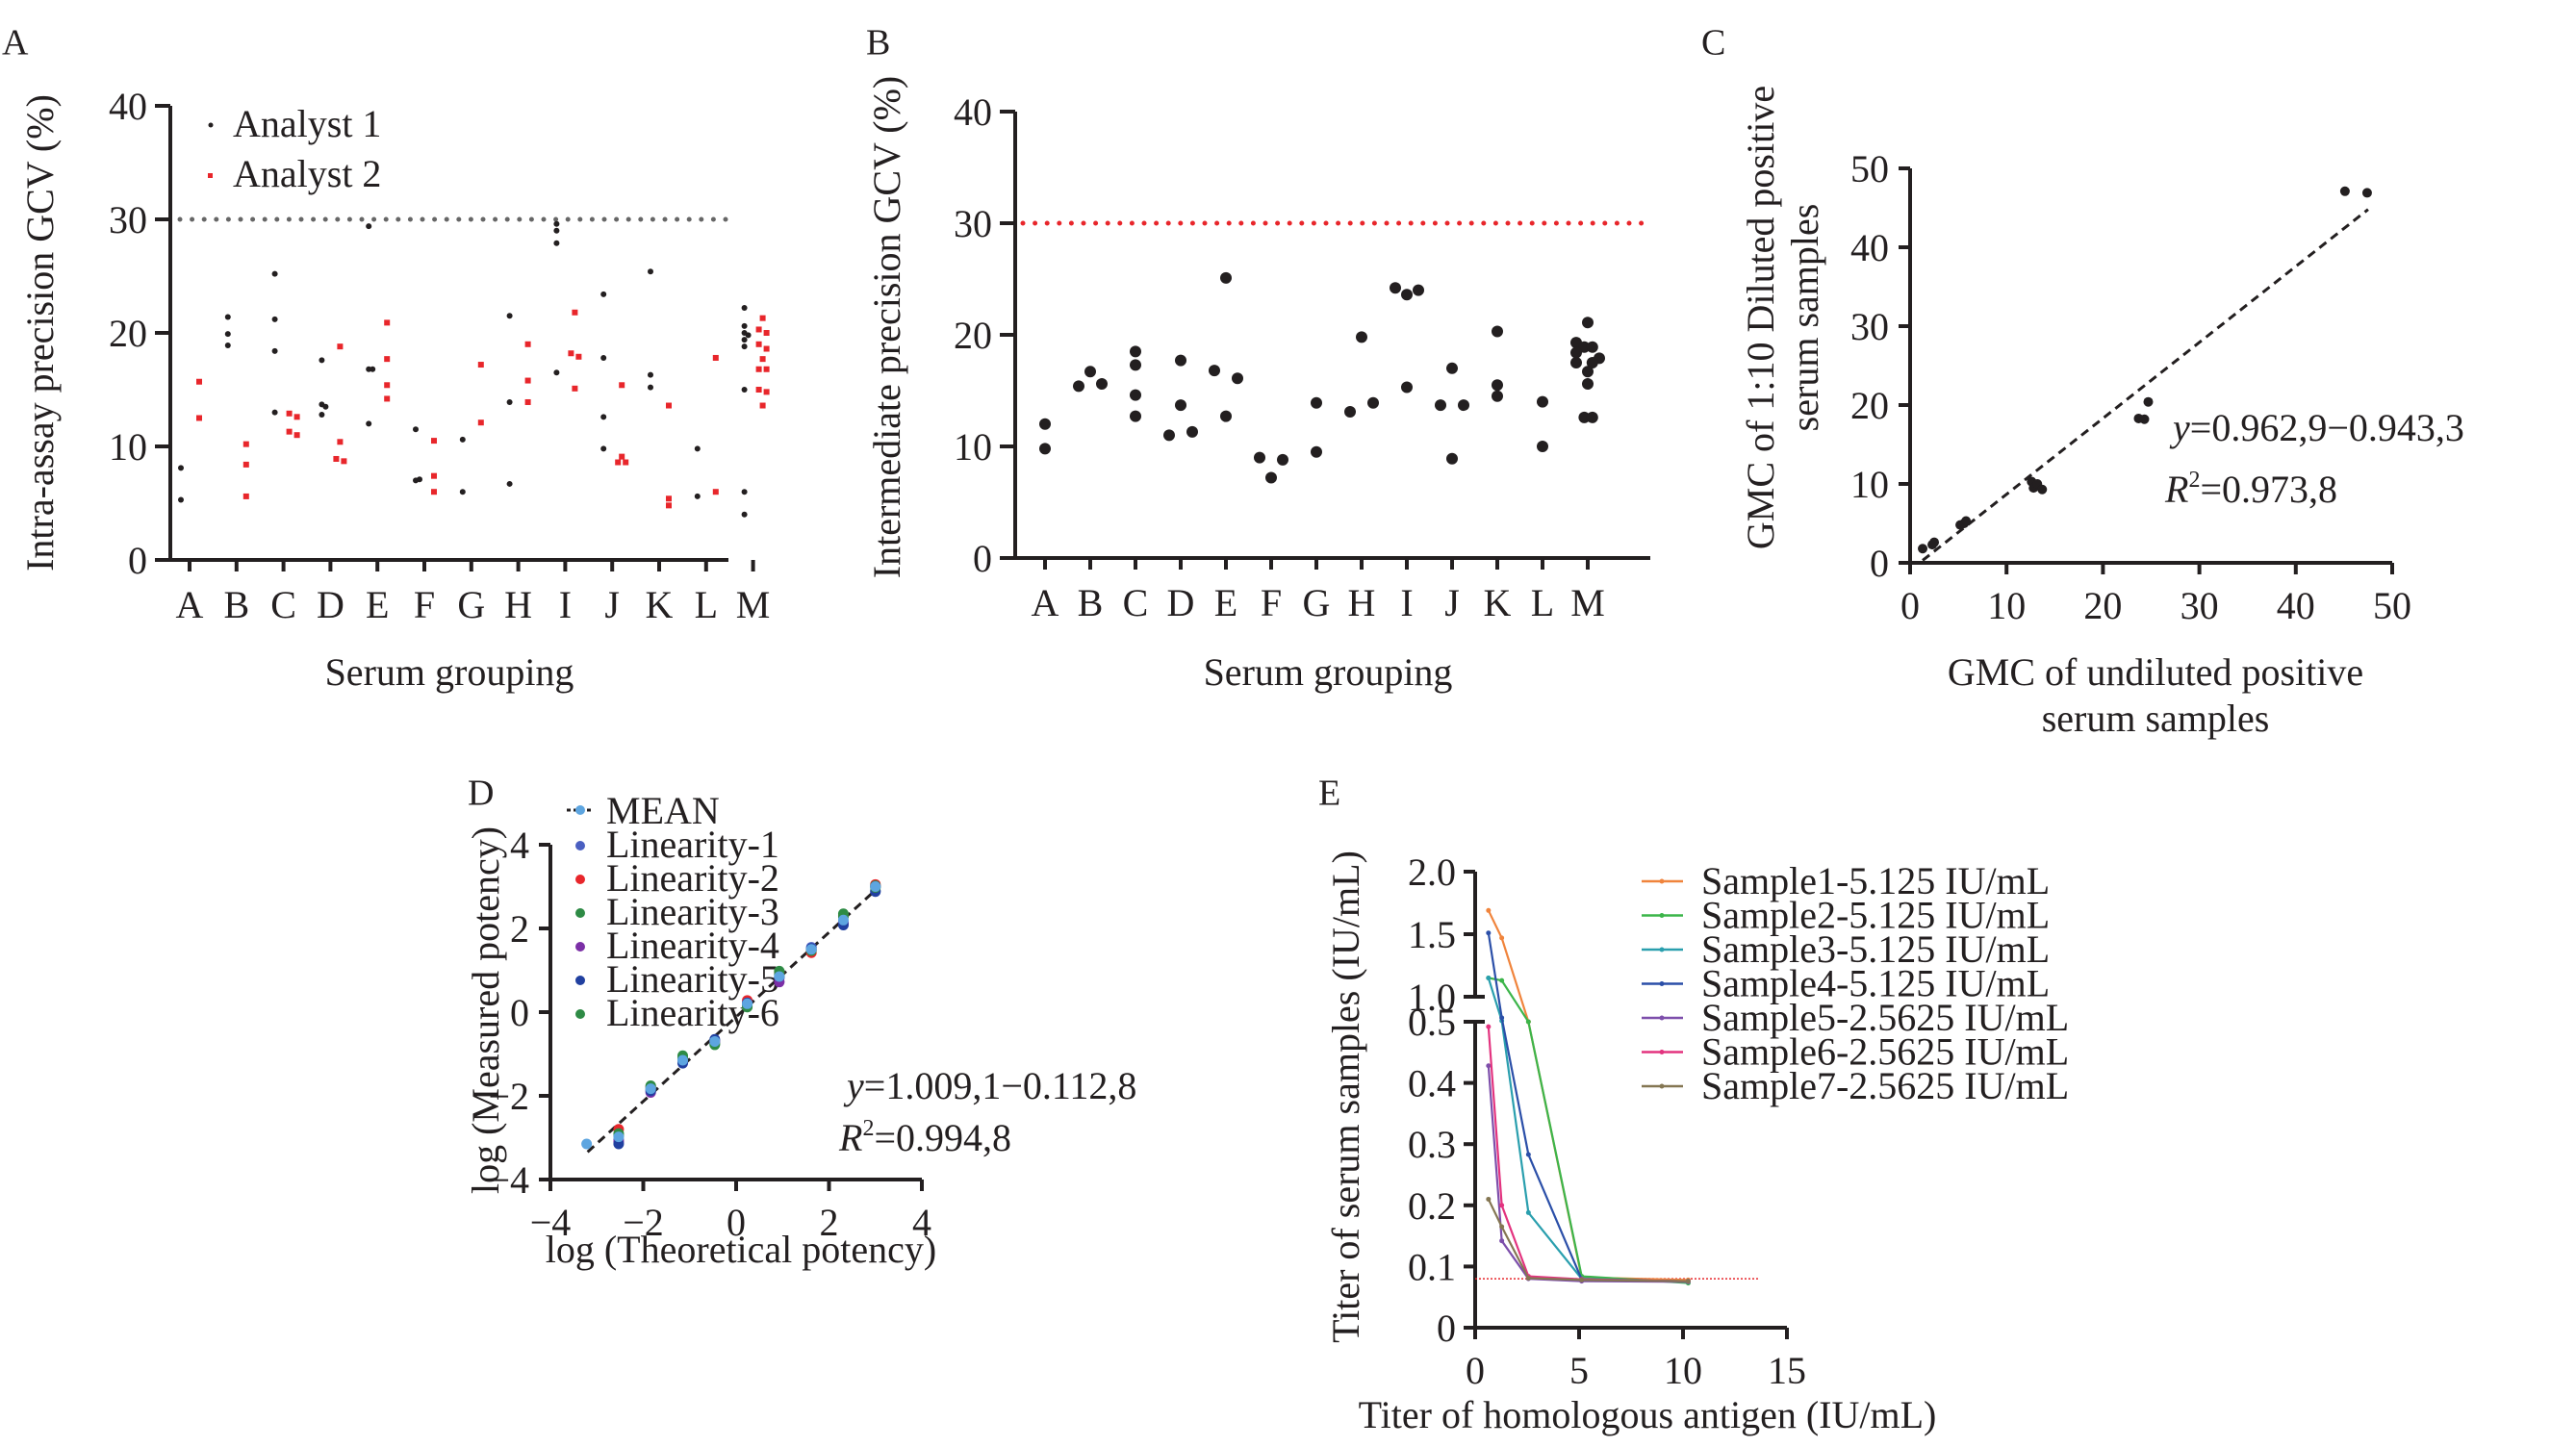  I want to click on y-tick-label: 0, so click(1879, 563).